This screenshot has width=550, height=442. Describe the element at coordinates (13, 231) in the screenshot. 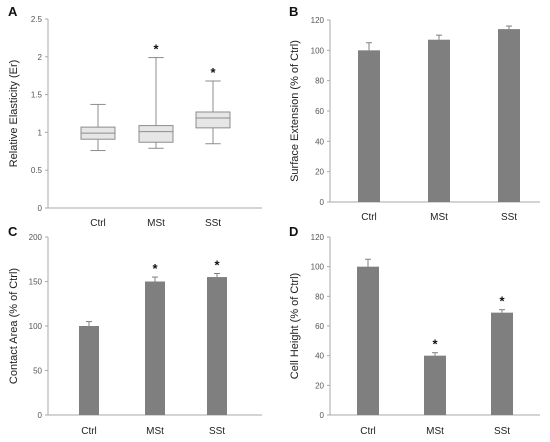

I see `panel-letter-c: C` at that location.